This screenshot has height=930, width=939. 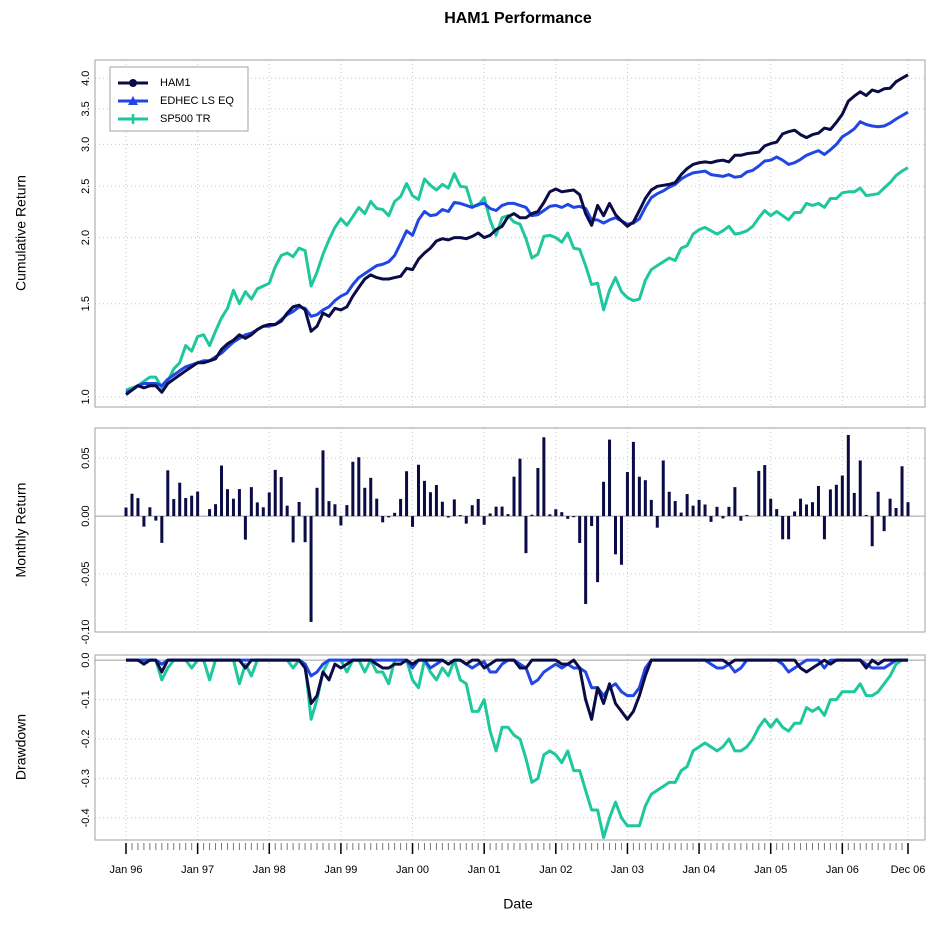 I want to click on legend-label: SP500 TR, so click(x=185, y=119).